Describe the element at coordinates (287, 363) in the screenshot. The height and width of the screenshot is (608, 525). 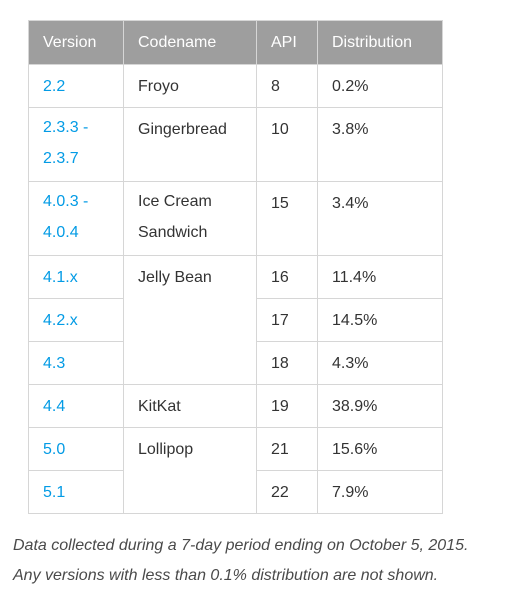
I see `api-cell: 18` at that location.